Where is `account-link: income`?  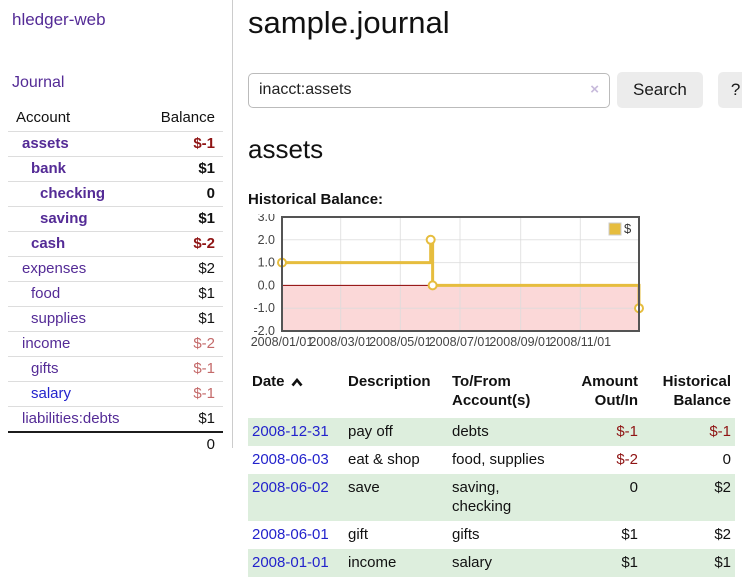
account-link: income is located at coordinates (46, 343).